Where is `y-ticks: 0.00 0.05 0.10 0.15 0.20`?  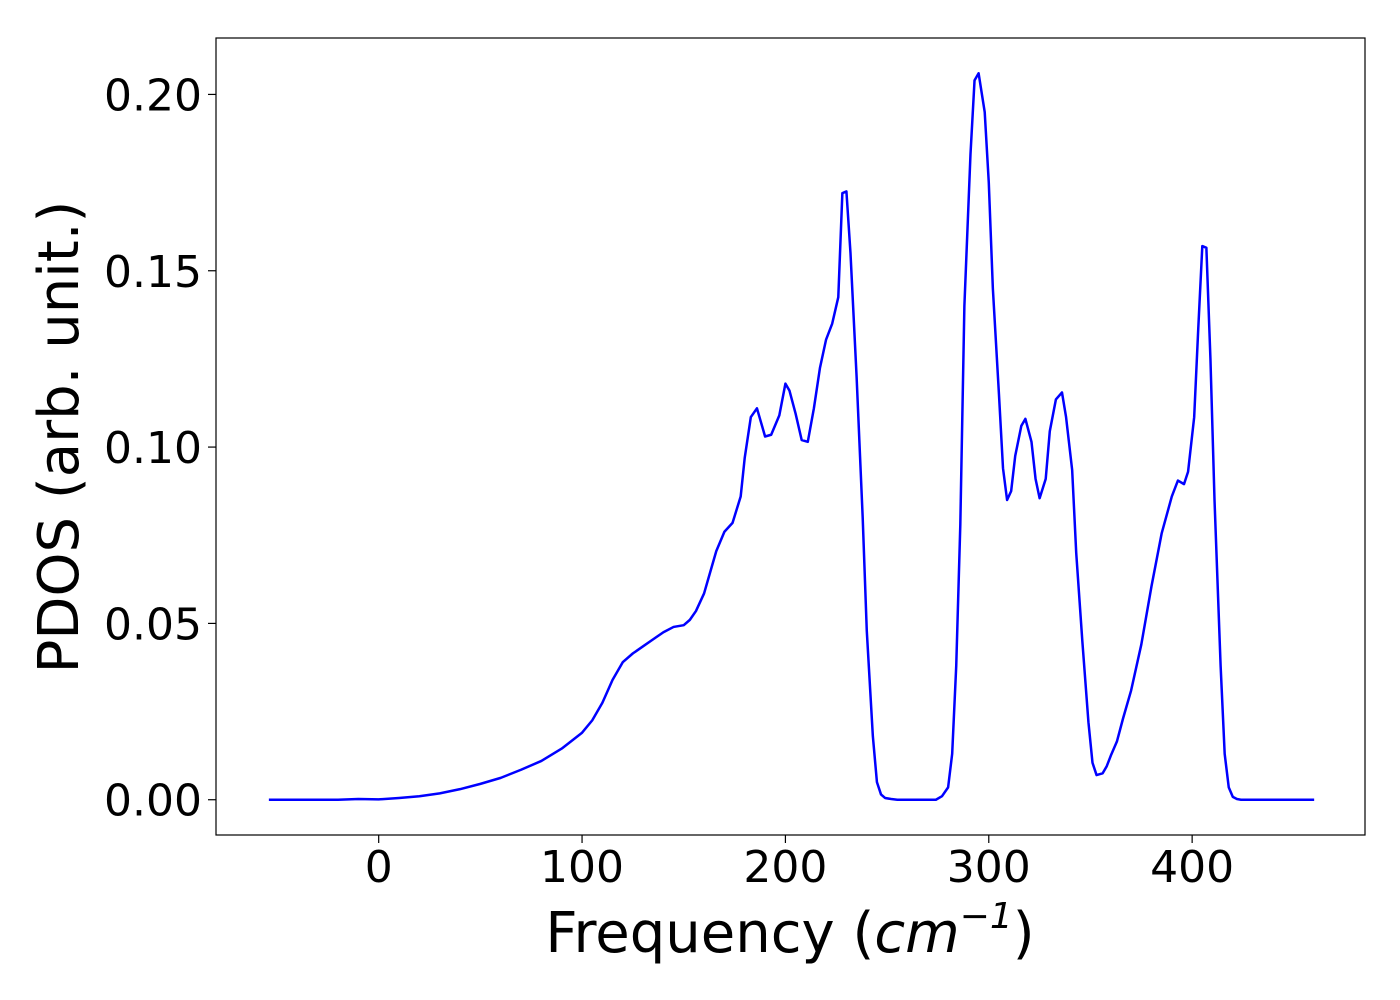
y-ticks: 0.00 0.05 0.10 0.15 0.20 is located at coordinates (160, 448).